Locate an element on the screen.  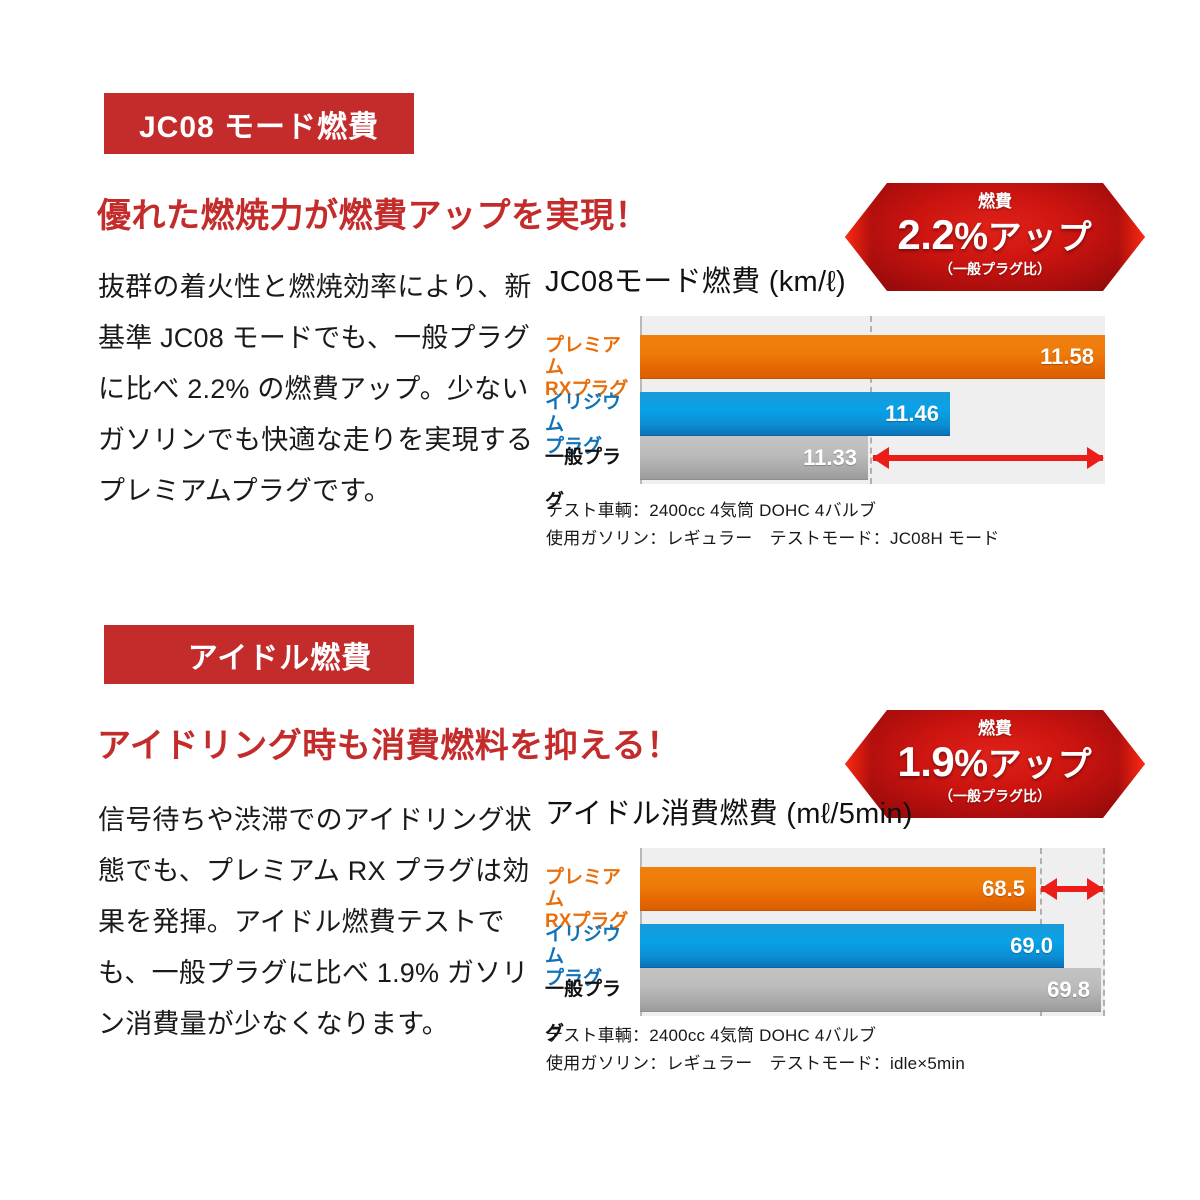
chart-bar-value-standard: 69.8 is located at coordinates (1068, 989).